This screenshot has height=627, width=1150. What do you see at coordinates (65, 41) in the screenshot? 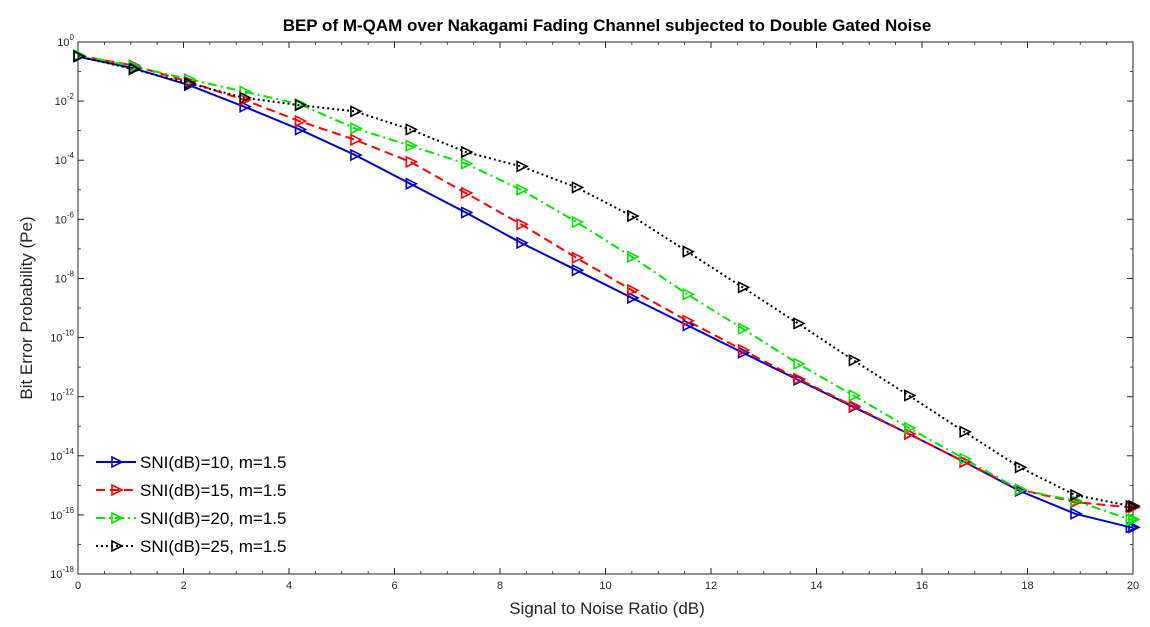
I see `y-tick-label: 10⁰` at bounding box center [65, 41].